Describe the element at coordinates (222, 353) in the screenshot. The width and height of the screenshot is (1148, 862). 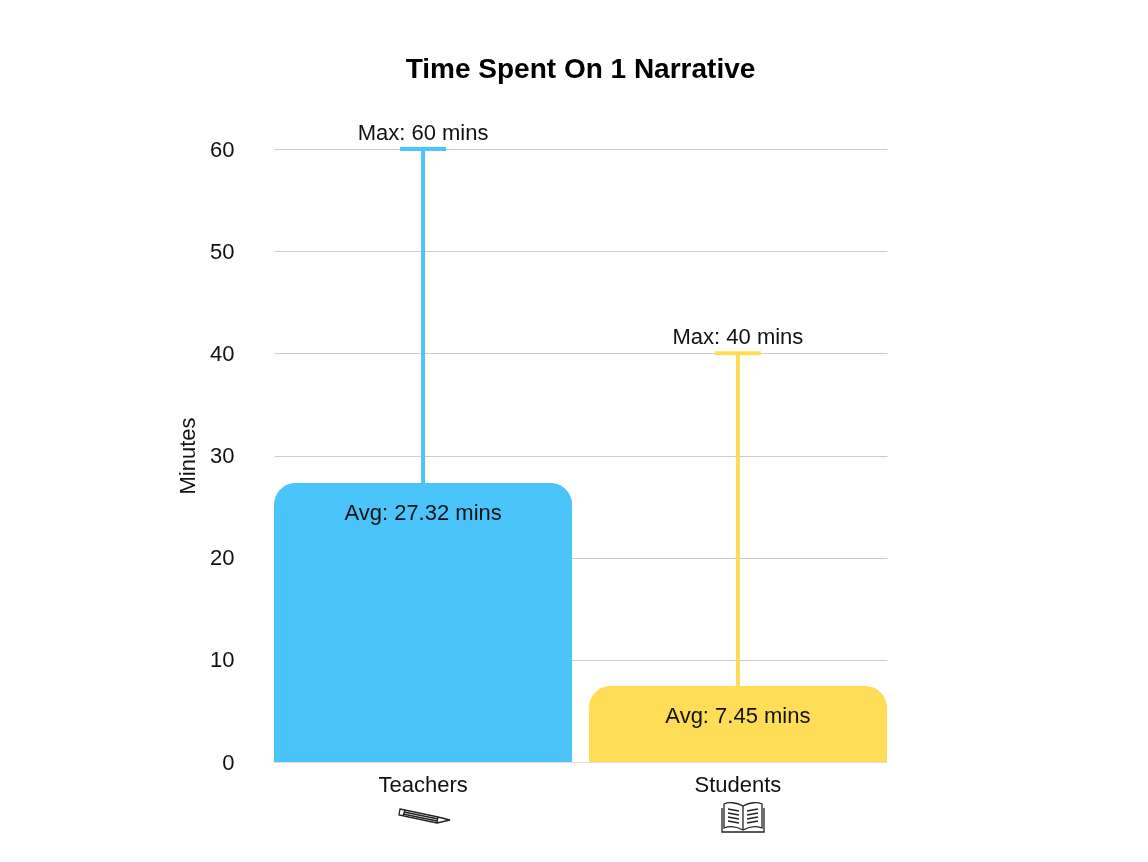
I see `y-tick-label: 40` at that location.